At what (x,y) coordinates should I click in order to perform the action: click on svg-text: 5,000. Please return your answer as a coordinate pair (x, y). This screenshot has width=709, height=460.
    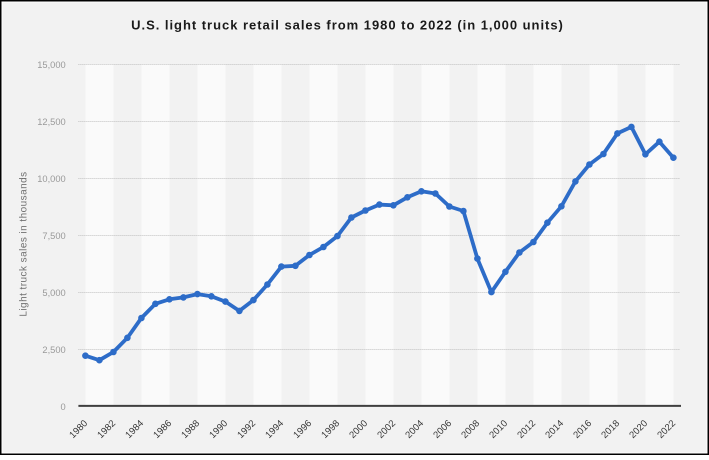
    Looking at the image, I should click on (53, 293).